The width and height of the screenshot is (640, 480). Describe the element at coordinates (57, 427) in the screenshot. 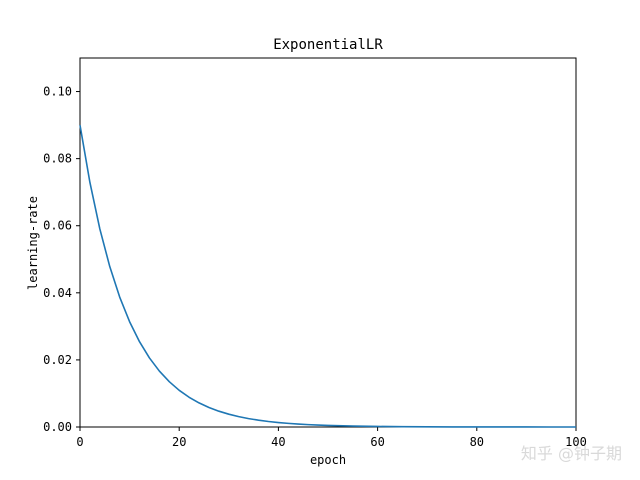

I see `y-tick-label: 0.00` at that location.